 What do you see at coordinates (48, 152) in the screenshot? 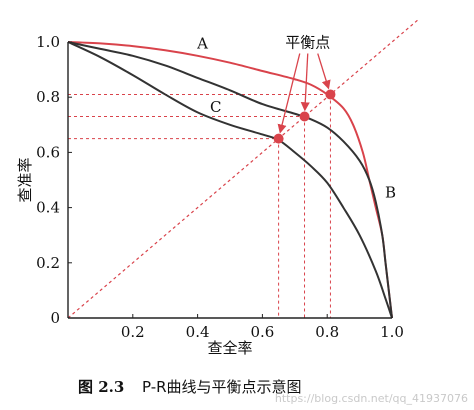
I see `y-tick-label: 0.6` at bounding box center [48, 152].